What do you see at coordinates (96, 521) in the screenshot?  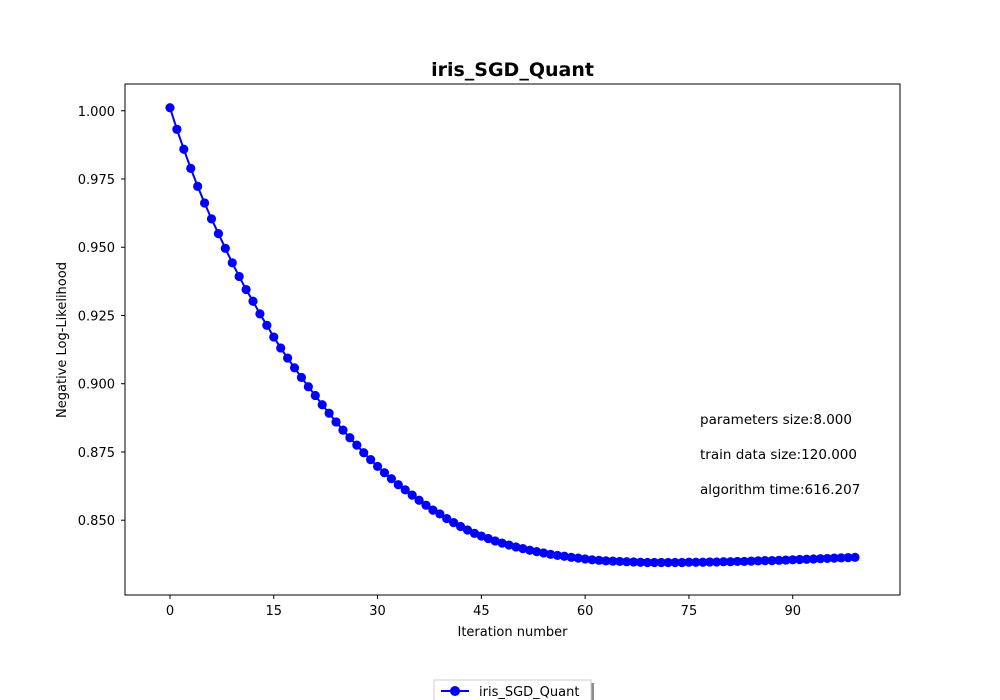 I see `y-tick-label: 0.850` at bounding box center [96, 521].